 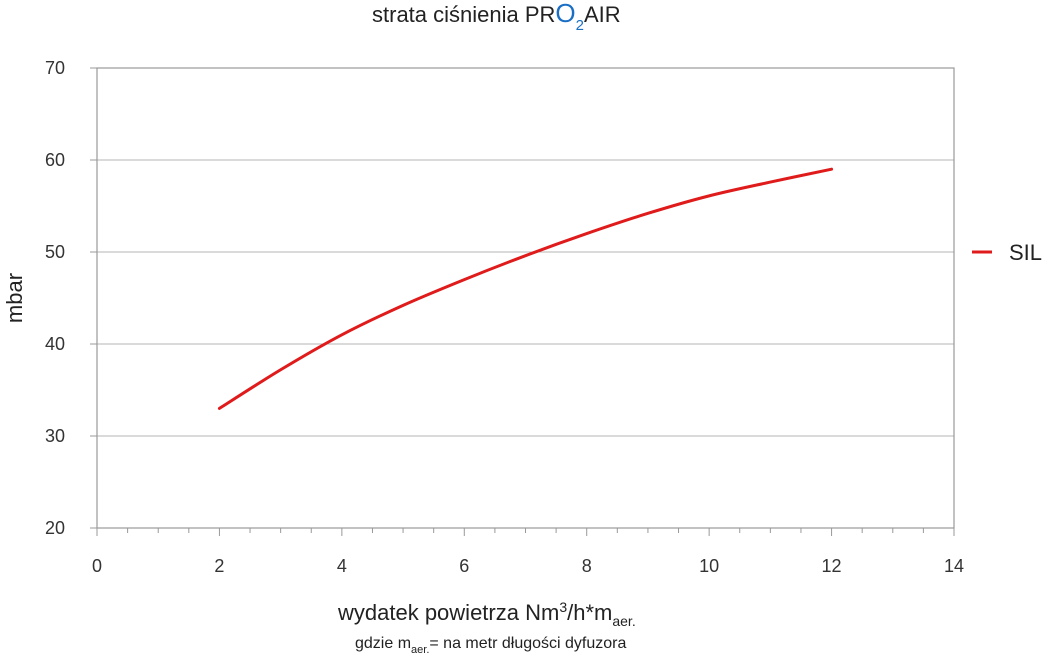 I want to click on x-tick-label: 0, so click(x=97, y=566).